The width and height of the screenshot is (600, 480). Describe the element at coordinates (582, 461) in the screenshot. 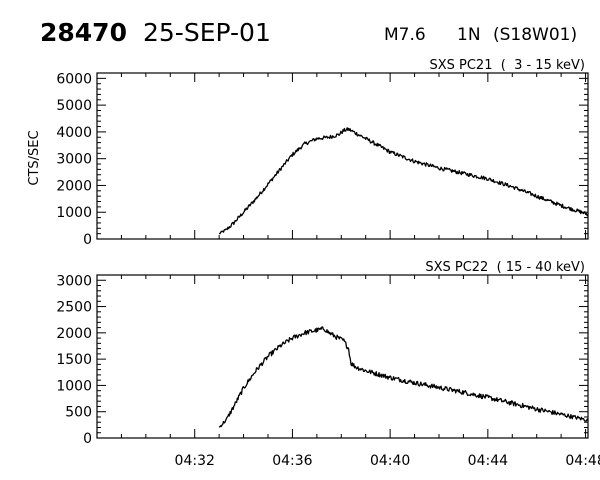

I see `x-tick-label: 04:48` at that location.